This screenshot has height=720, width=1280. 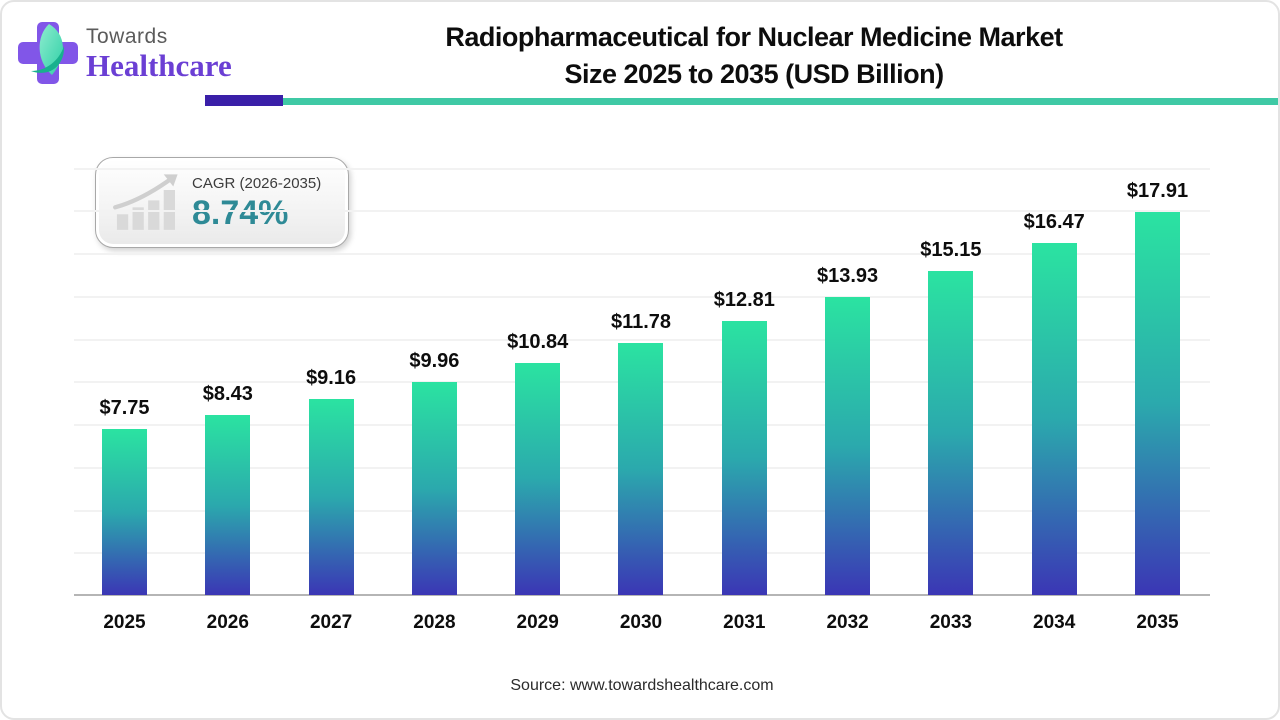 What do you see at coordinates (754, 74) in the screenshot?
I see `title-line-2: Size 2025 to 2035 (USD Billion)` at bounding box center [754, 74].